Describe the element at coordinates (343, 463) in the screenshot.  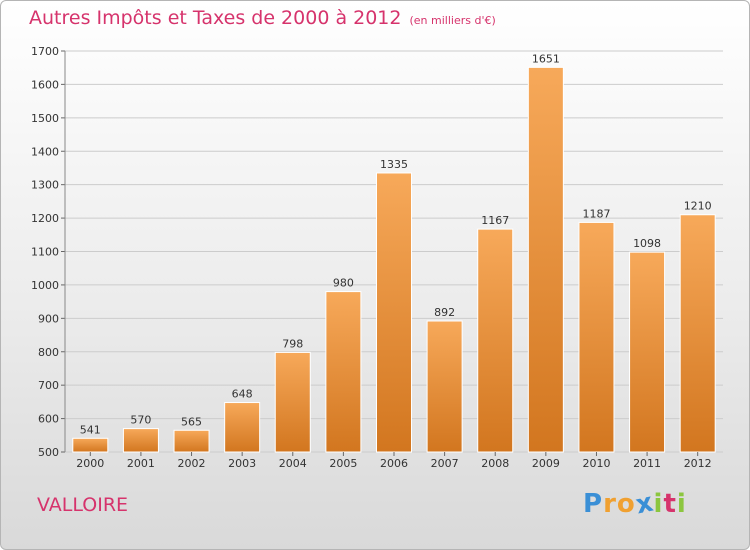
I see `x-tick-label: 2005` at that location.